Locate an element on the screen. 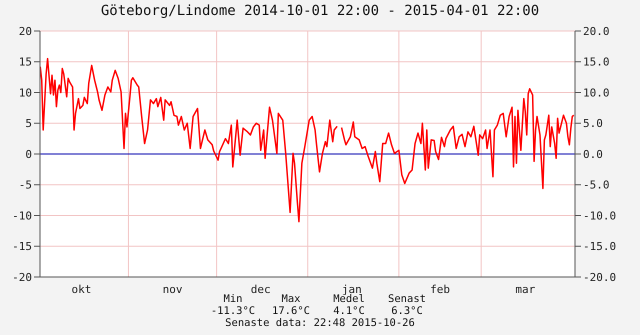  y-tick-label: 0 is located at coordinates (28, 154).